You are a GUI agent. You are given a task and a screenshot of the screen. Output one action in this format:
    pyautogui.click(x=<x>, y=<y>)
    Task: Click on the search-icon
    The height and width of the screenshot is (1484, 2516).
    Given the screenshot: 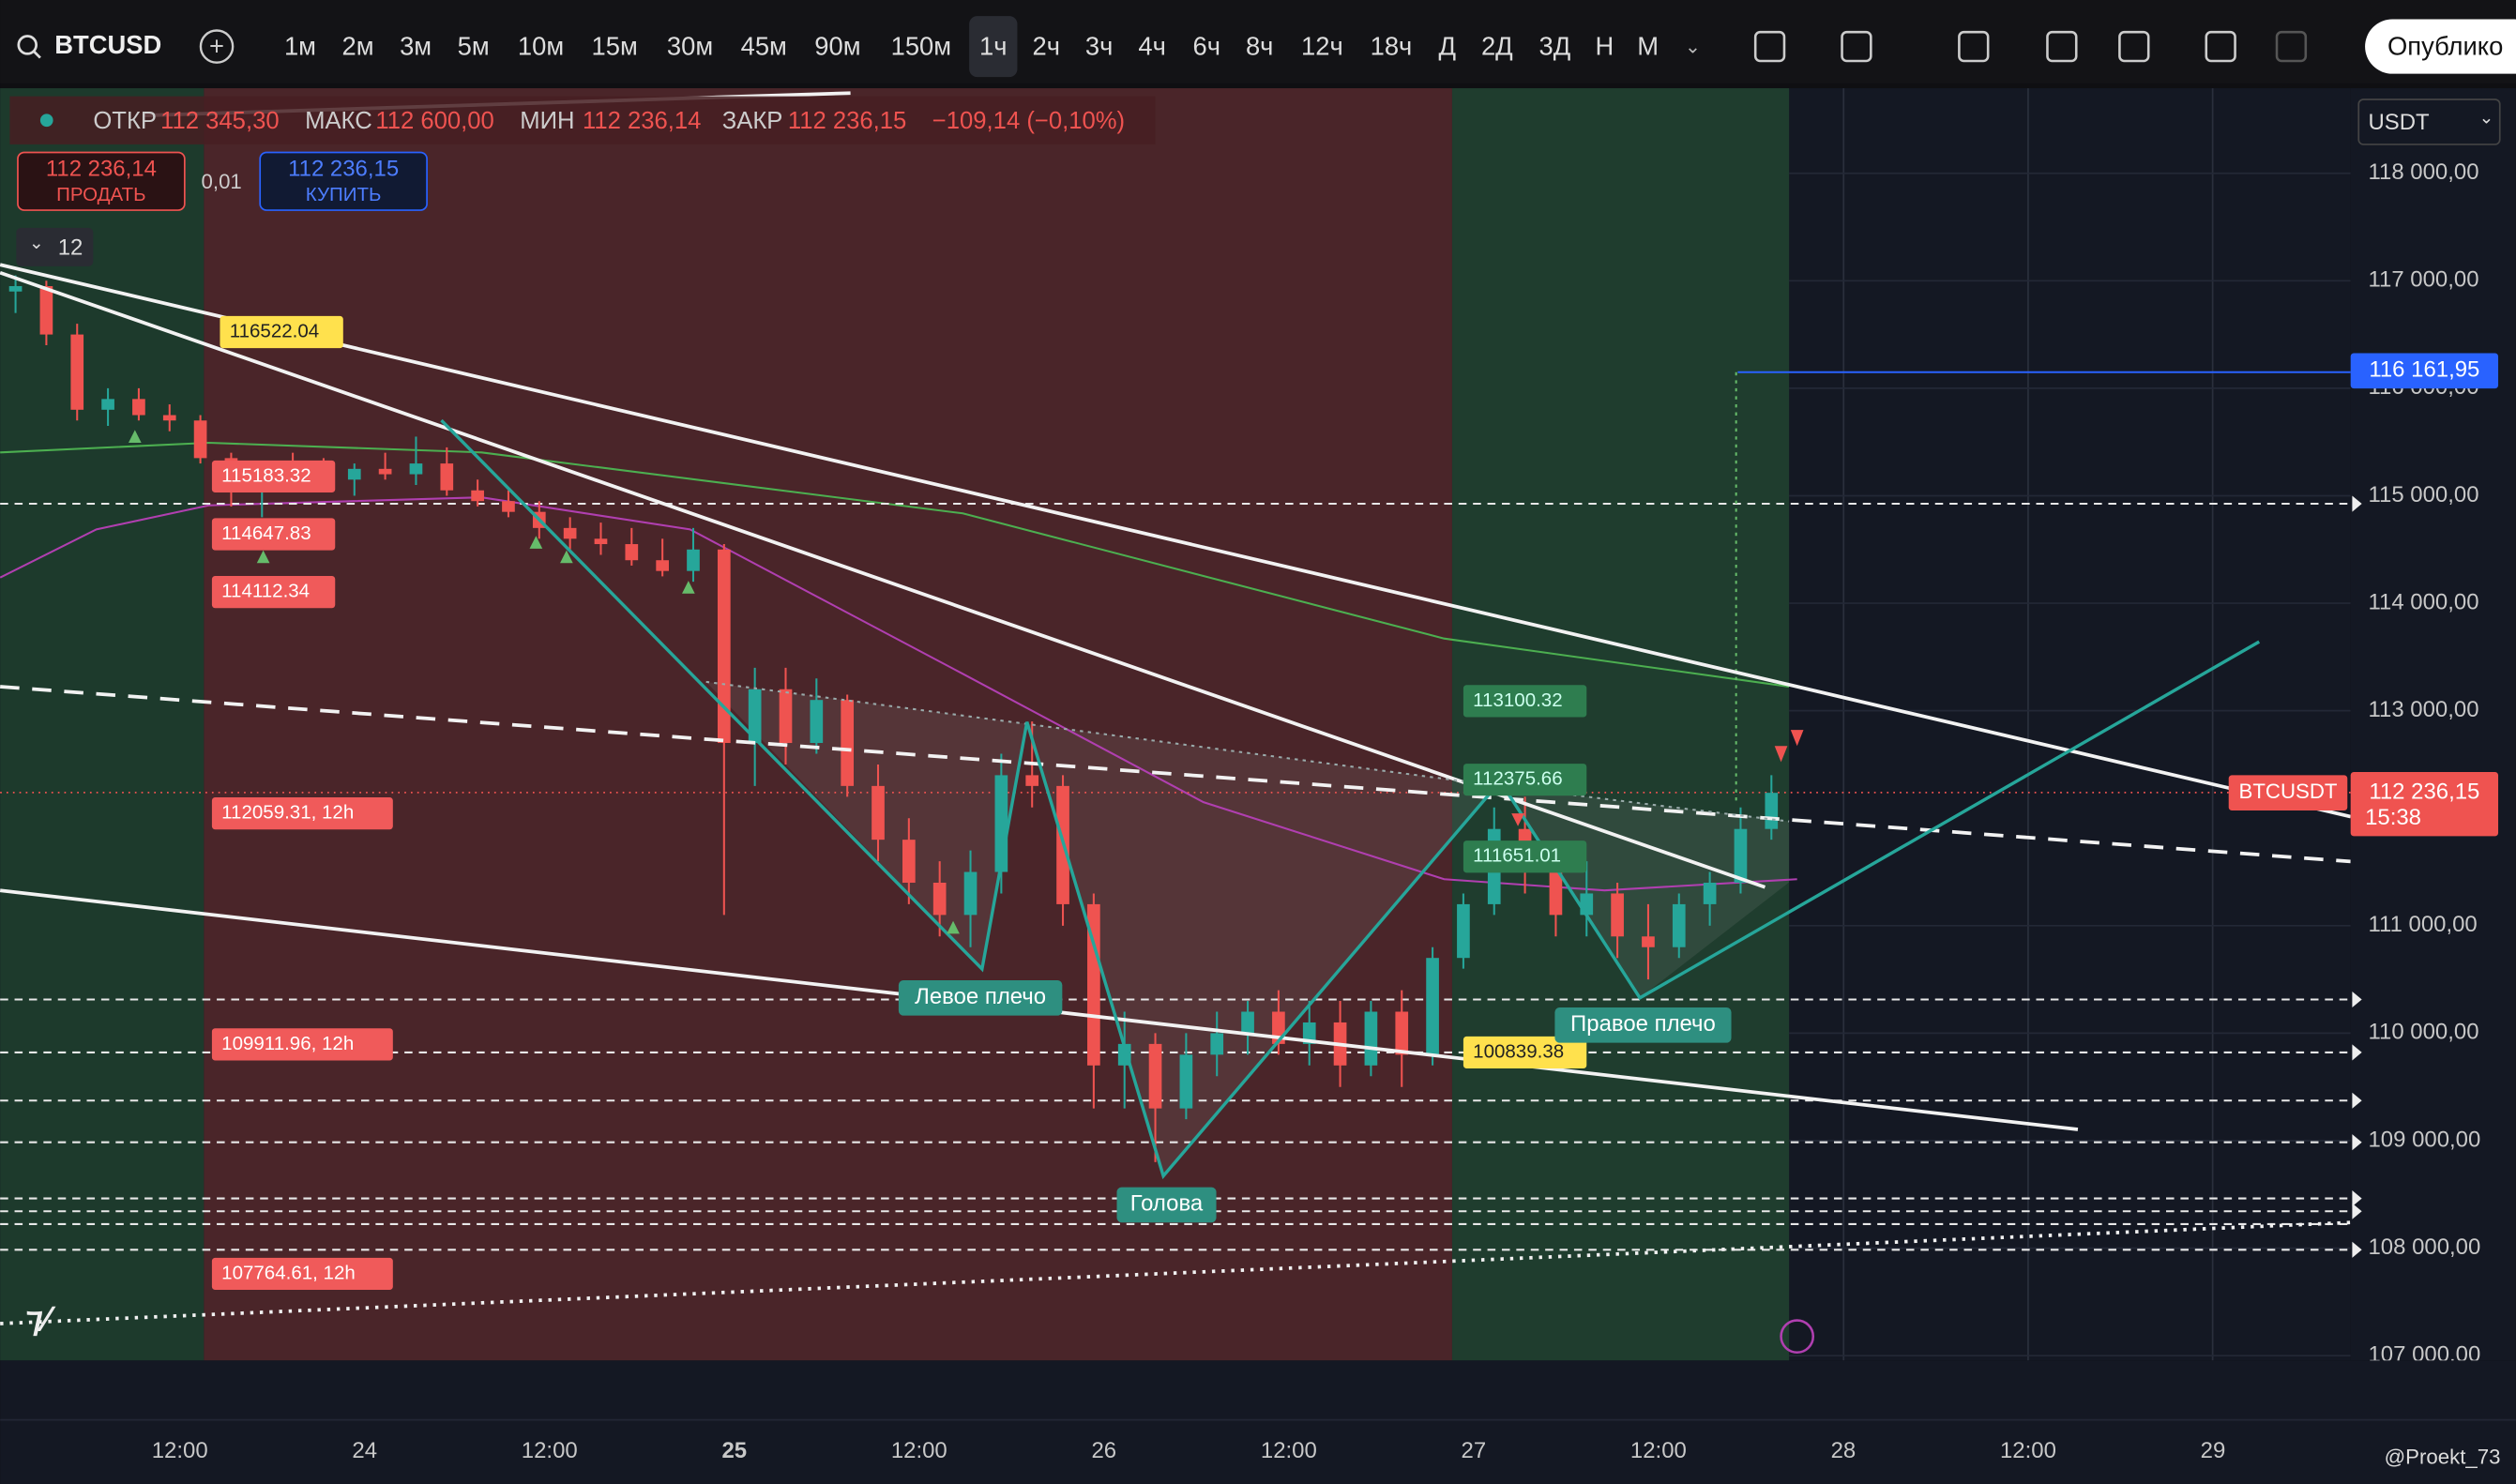 What is the action you would take?
    pyautogui.click(x=37, y=55)
    